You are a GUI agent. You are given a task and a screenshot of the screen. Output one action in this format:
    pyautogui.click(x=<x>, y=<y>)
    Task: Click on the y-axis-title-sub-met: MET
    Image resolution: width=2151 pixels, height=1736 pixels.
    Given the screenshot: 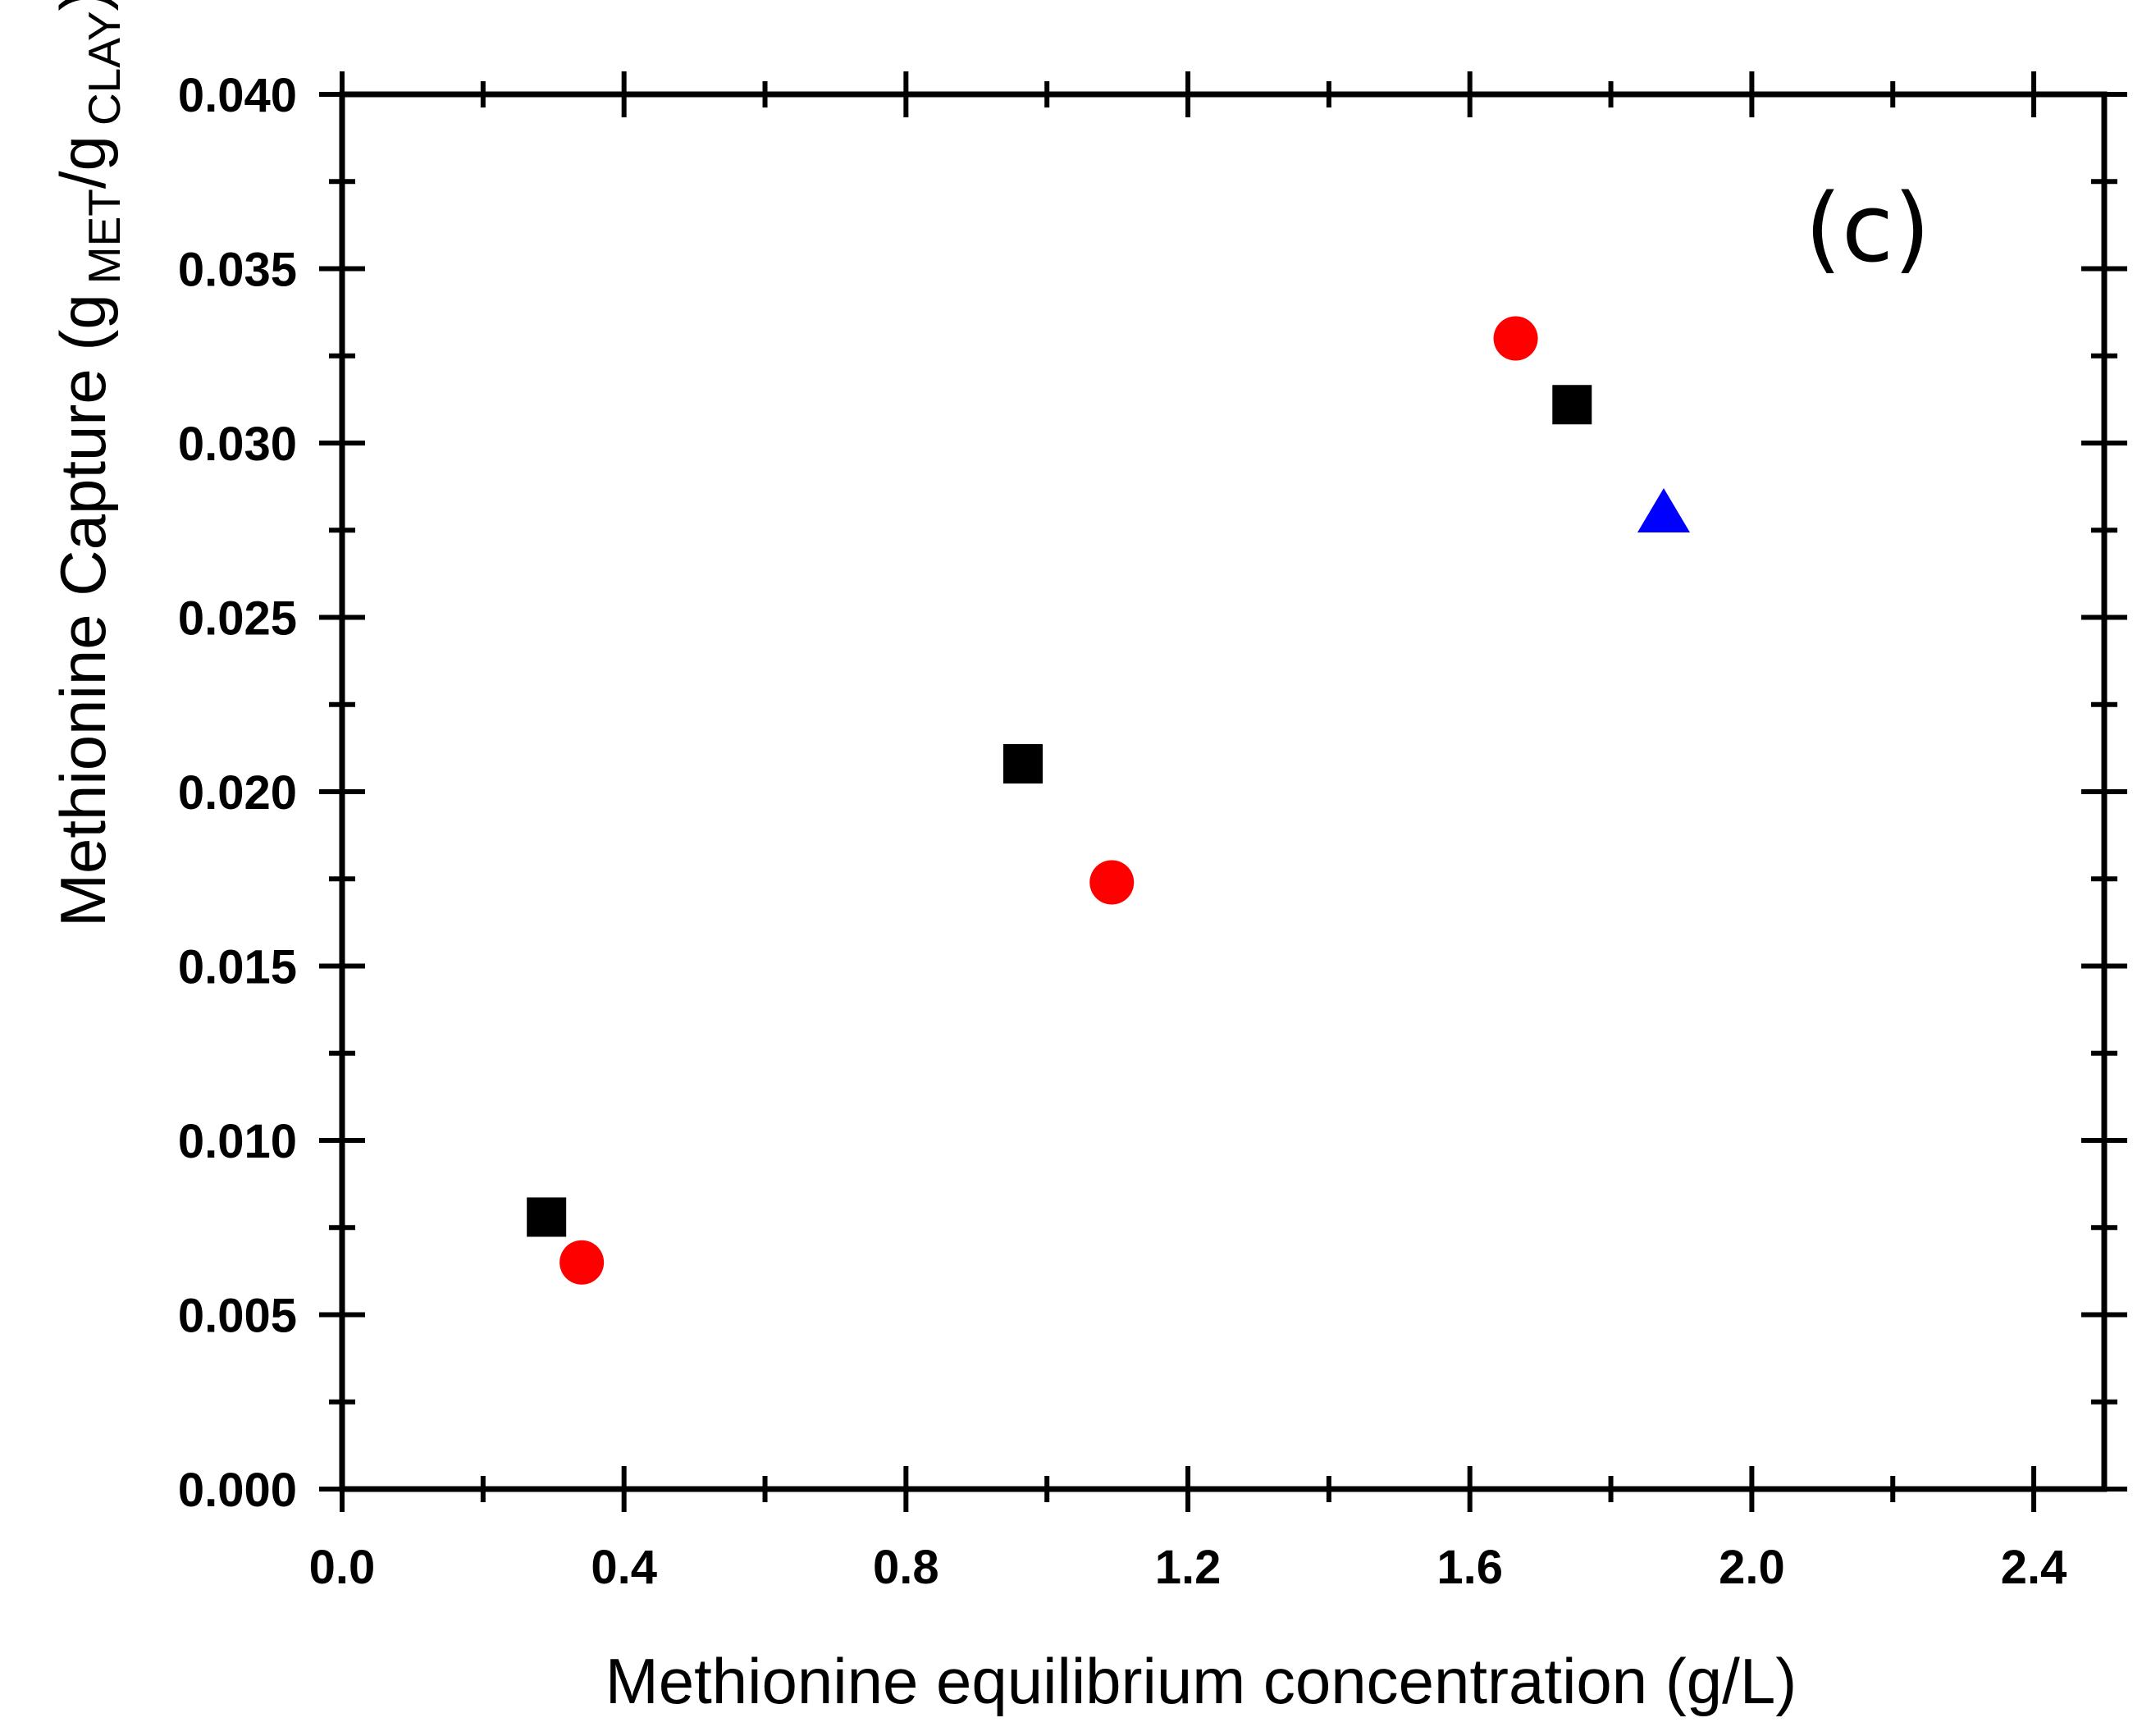 What is the action you would take?
    pyautogui.click(x=104, y=236)
    